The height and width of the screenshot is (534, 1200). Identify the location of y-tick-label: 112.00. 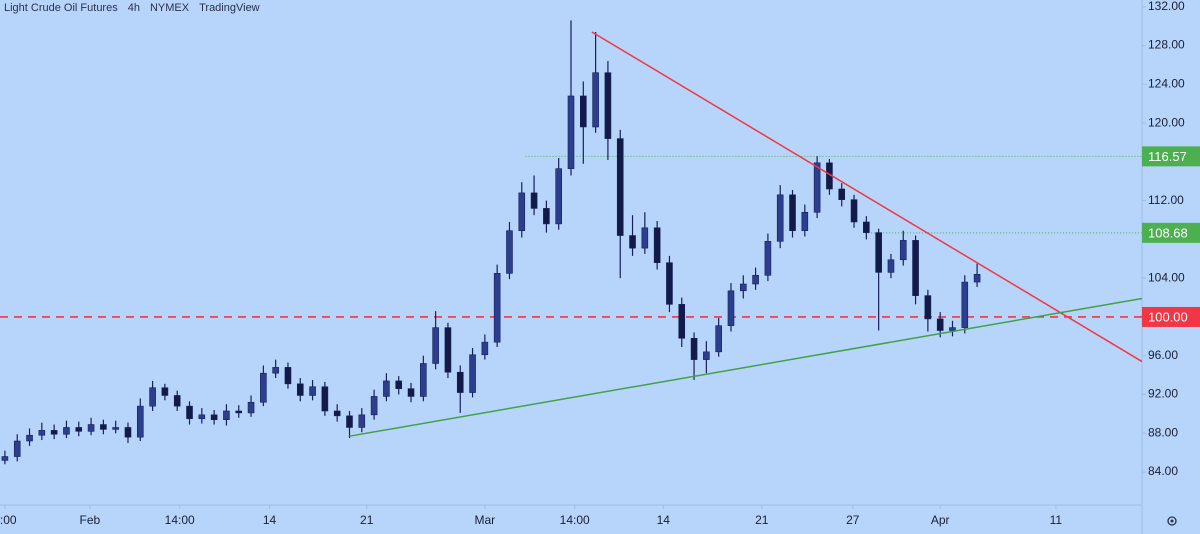
(1166, 200).